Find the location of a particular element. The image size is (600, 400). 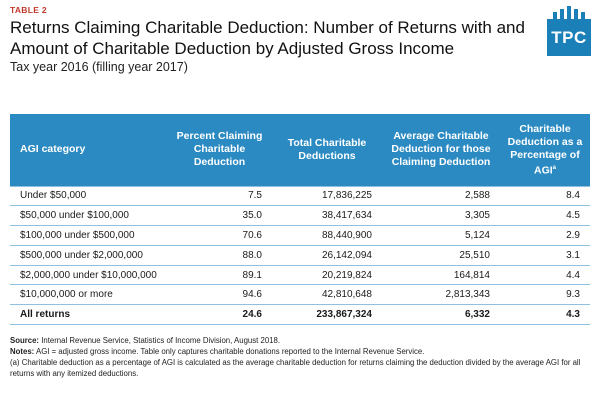

agi-category-cell: $100,000 under $500,000 is located at coordinates (88, 235).